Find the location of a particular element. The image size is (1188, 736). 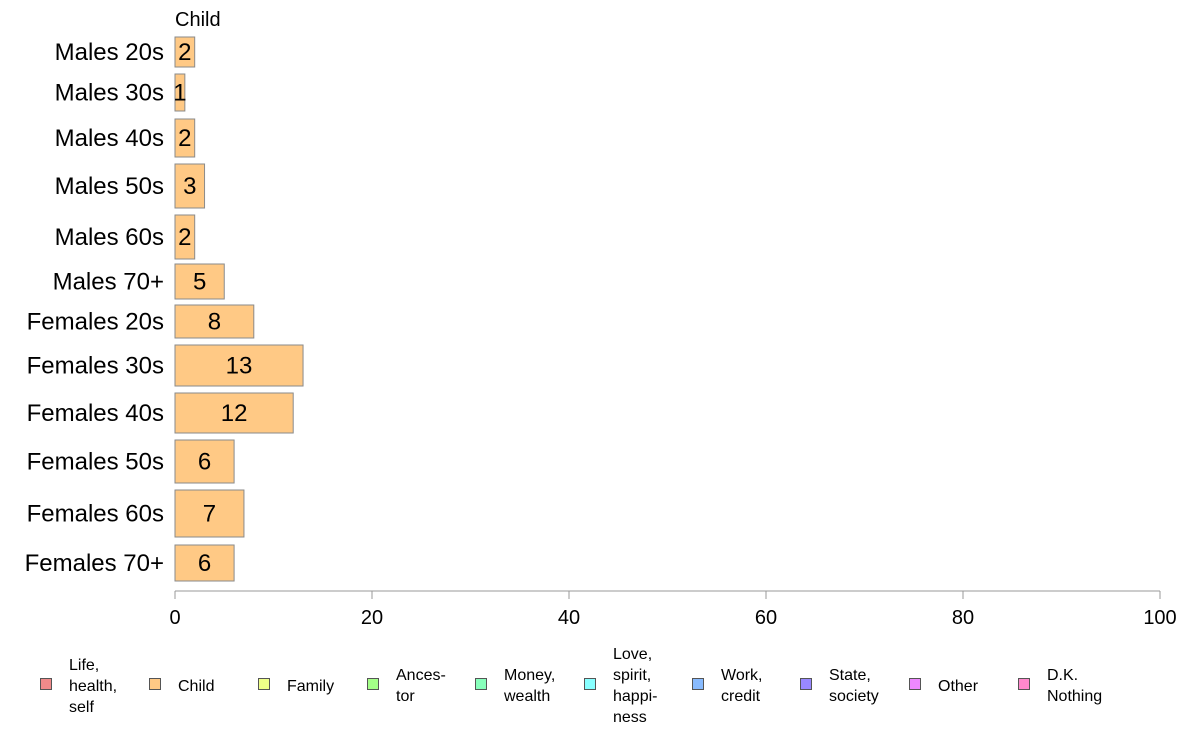

x-tick-label: 60 is located at coordinates (766, 618).